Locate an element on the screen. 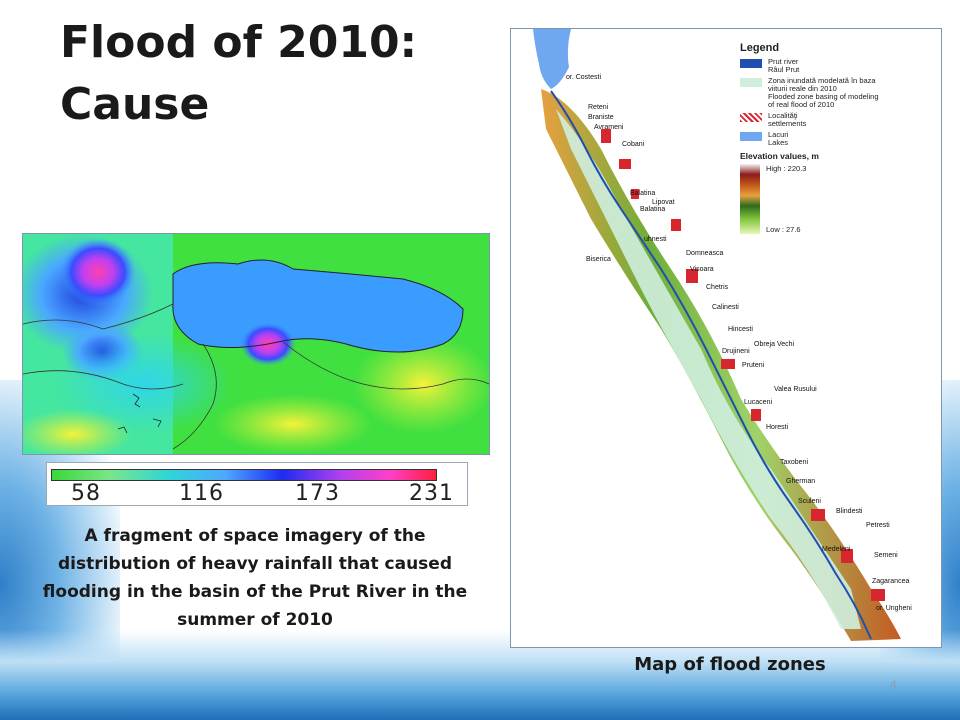  place-label: Hincesti is located at coordinates (740, 329).